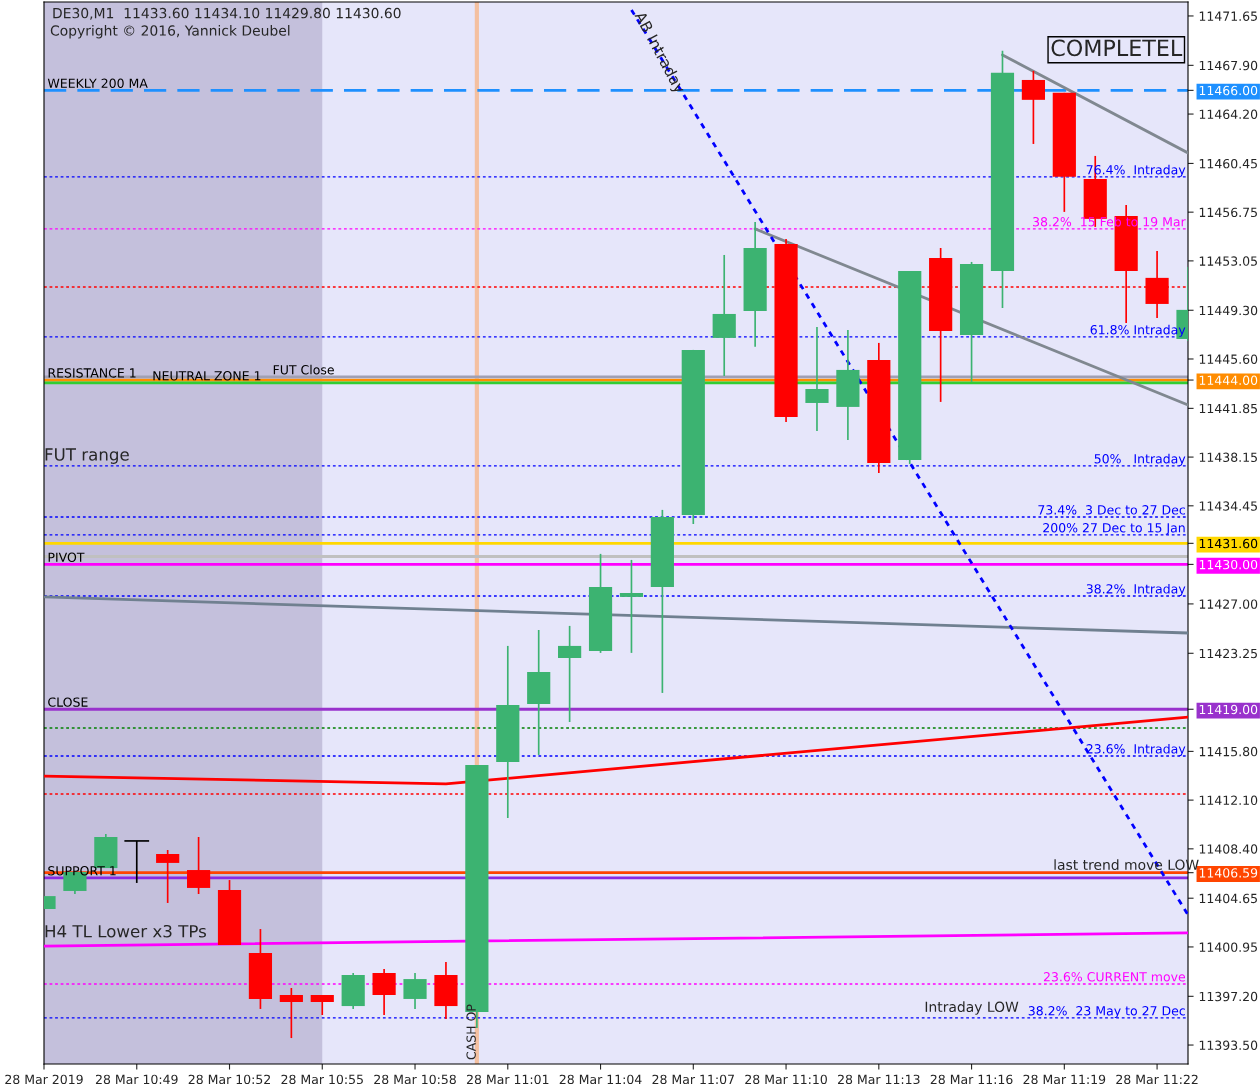 This screenshot has height=1088, width=1260. I want to click on band-label: FUT range, so click(87, 456).